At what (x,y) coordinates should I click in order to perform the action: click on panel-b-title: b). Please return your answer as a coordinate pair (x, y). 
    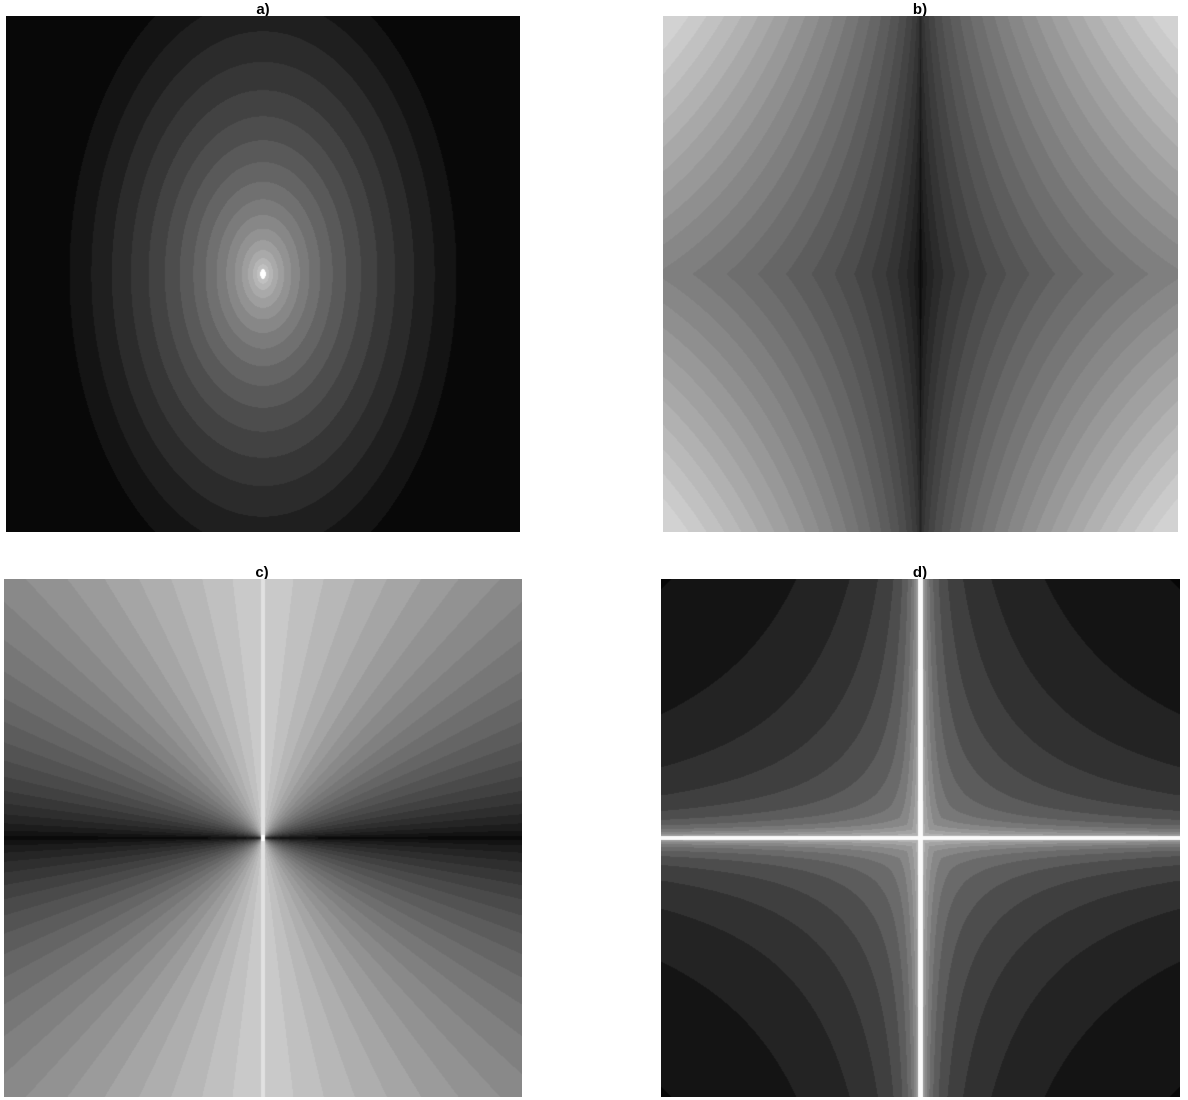
    Looking at the image, I should click on (920, 9).